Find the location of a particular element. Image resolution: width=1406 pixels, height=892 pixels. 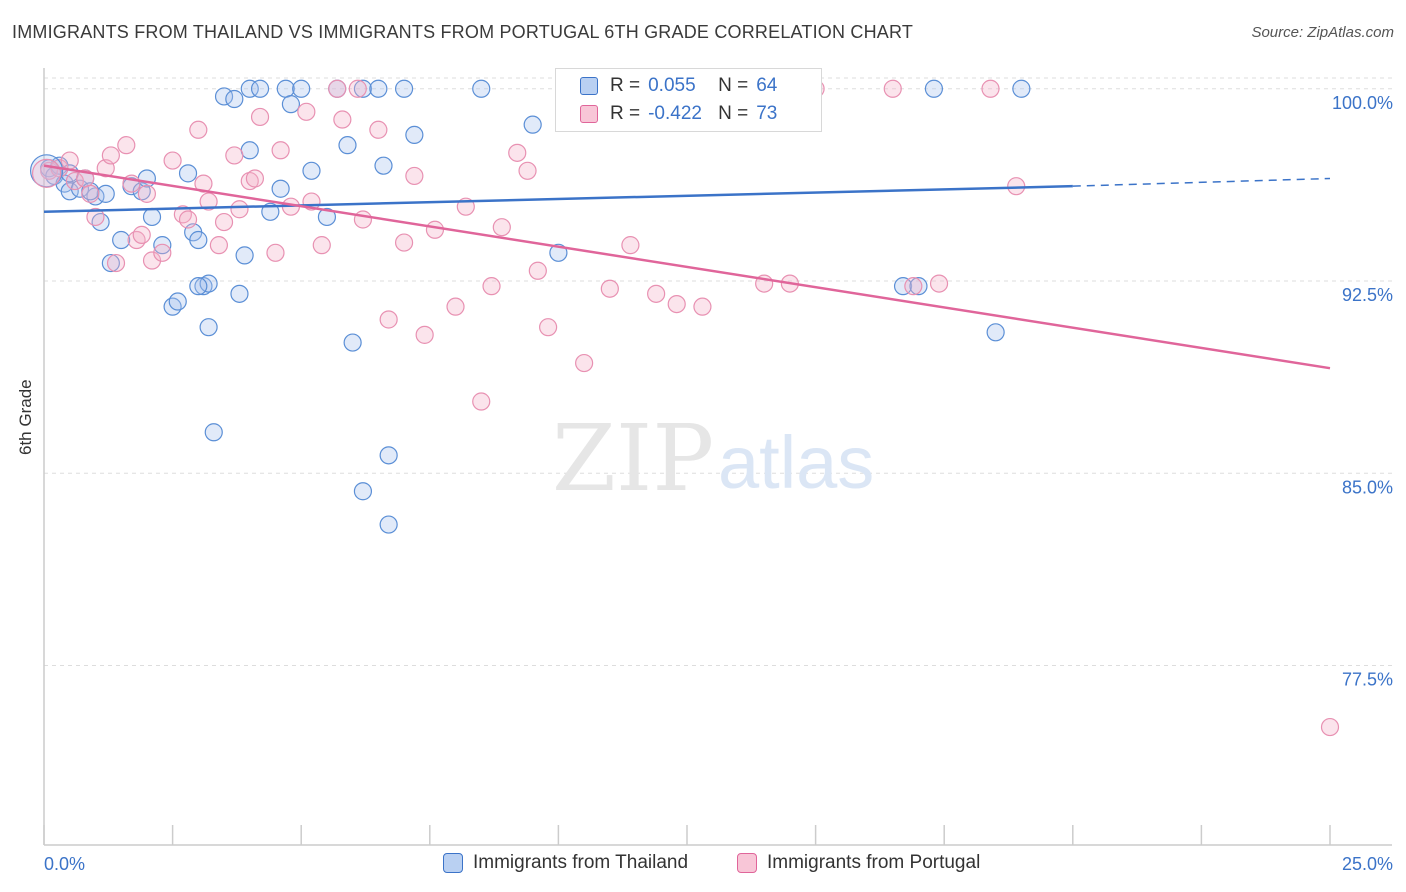

bottom-legend-thailand: Immigrants from Thailand is located at coordinates (565, 863).